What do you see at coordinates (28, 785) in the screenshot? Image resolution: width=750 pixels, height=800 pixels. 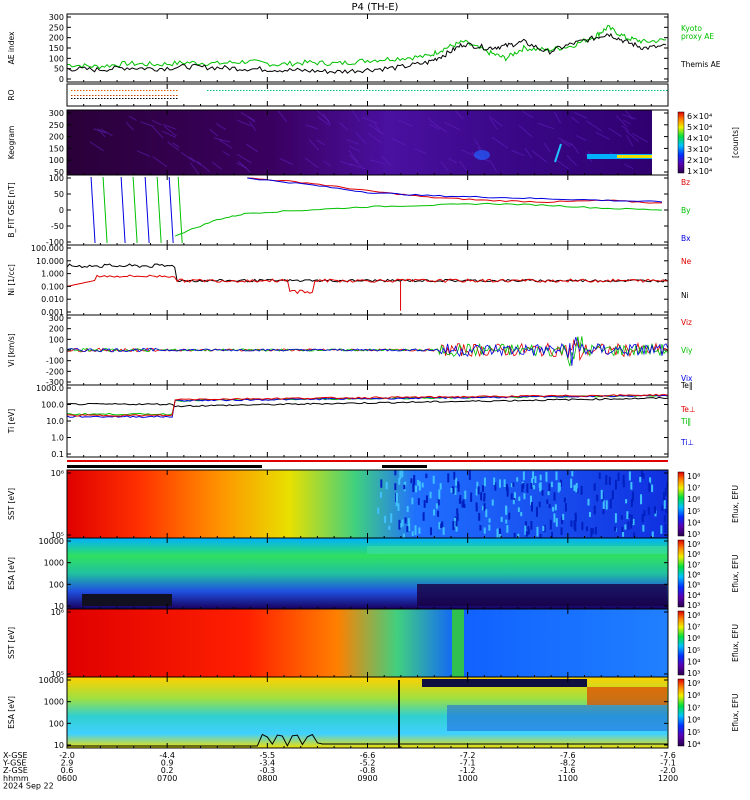 I see `ephemeris-row-label: 2024 Sep 22` at bounding box center [28, 785].